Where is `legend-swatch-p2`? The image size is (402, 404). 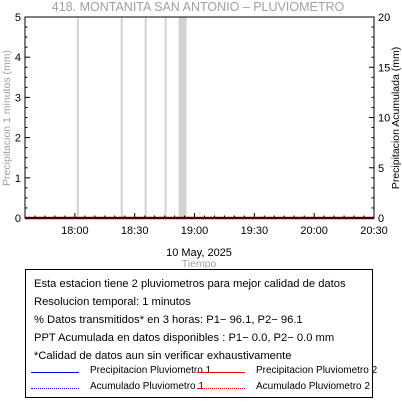 legend-swatch-p2 is located at coordinates (221, 372).